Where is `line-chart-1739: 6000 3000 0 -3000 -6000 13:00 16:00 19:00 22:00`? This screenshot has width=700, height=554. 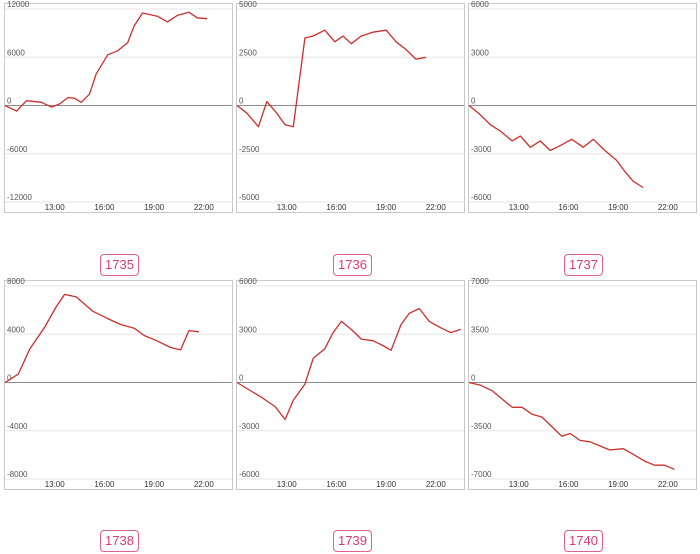
line-chart-1739: 6000 3000 0 -3000 -6000 13:00 16:00 19:00 22:00 is located at coordinates (350, 383).